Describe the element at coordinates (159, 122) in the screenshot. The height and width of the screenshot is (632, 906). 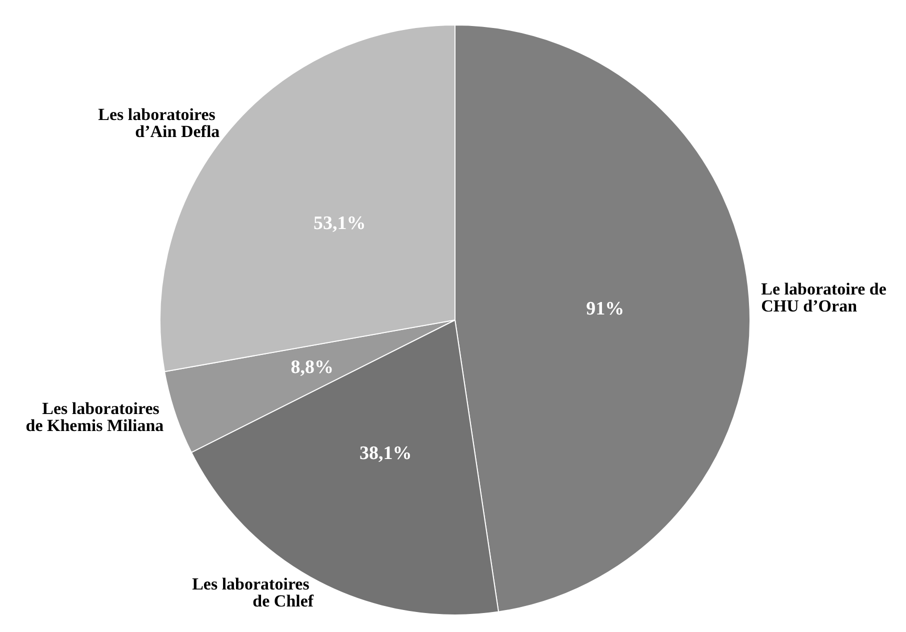
I see `slice-label: Les laboratoires d’Ain Defla` at that location.